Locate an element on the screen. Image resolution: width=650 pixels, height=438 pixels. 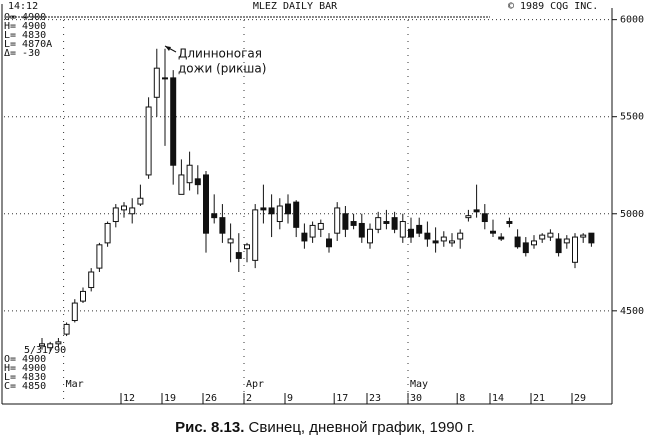
month-label: Apr is located at coordinates (255, 384).